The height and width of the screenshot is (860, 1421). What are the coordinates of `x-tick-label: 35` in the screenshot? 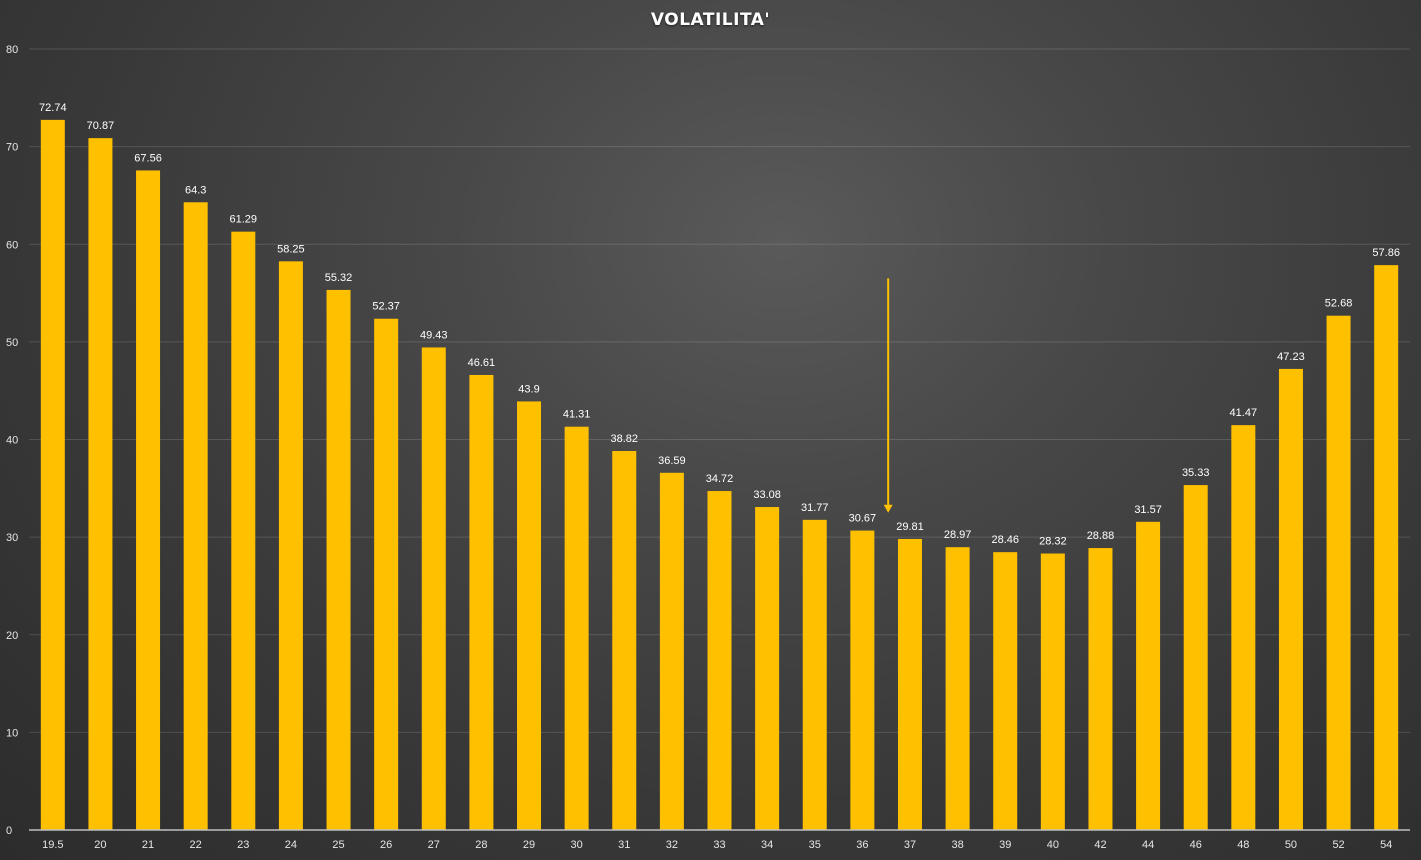 It's located at (815, 845).